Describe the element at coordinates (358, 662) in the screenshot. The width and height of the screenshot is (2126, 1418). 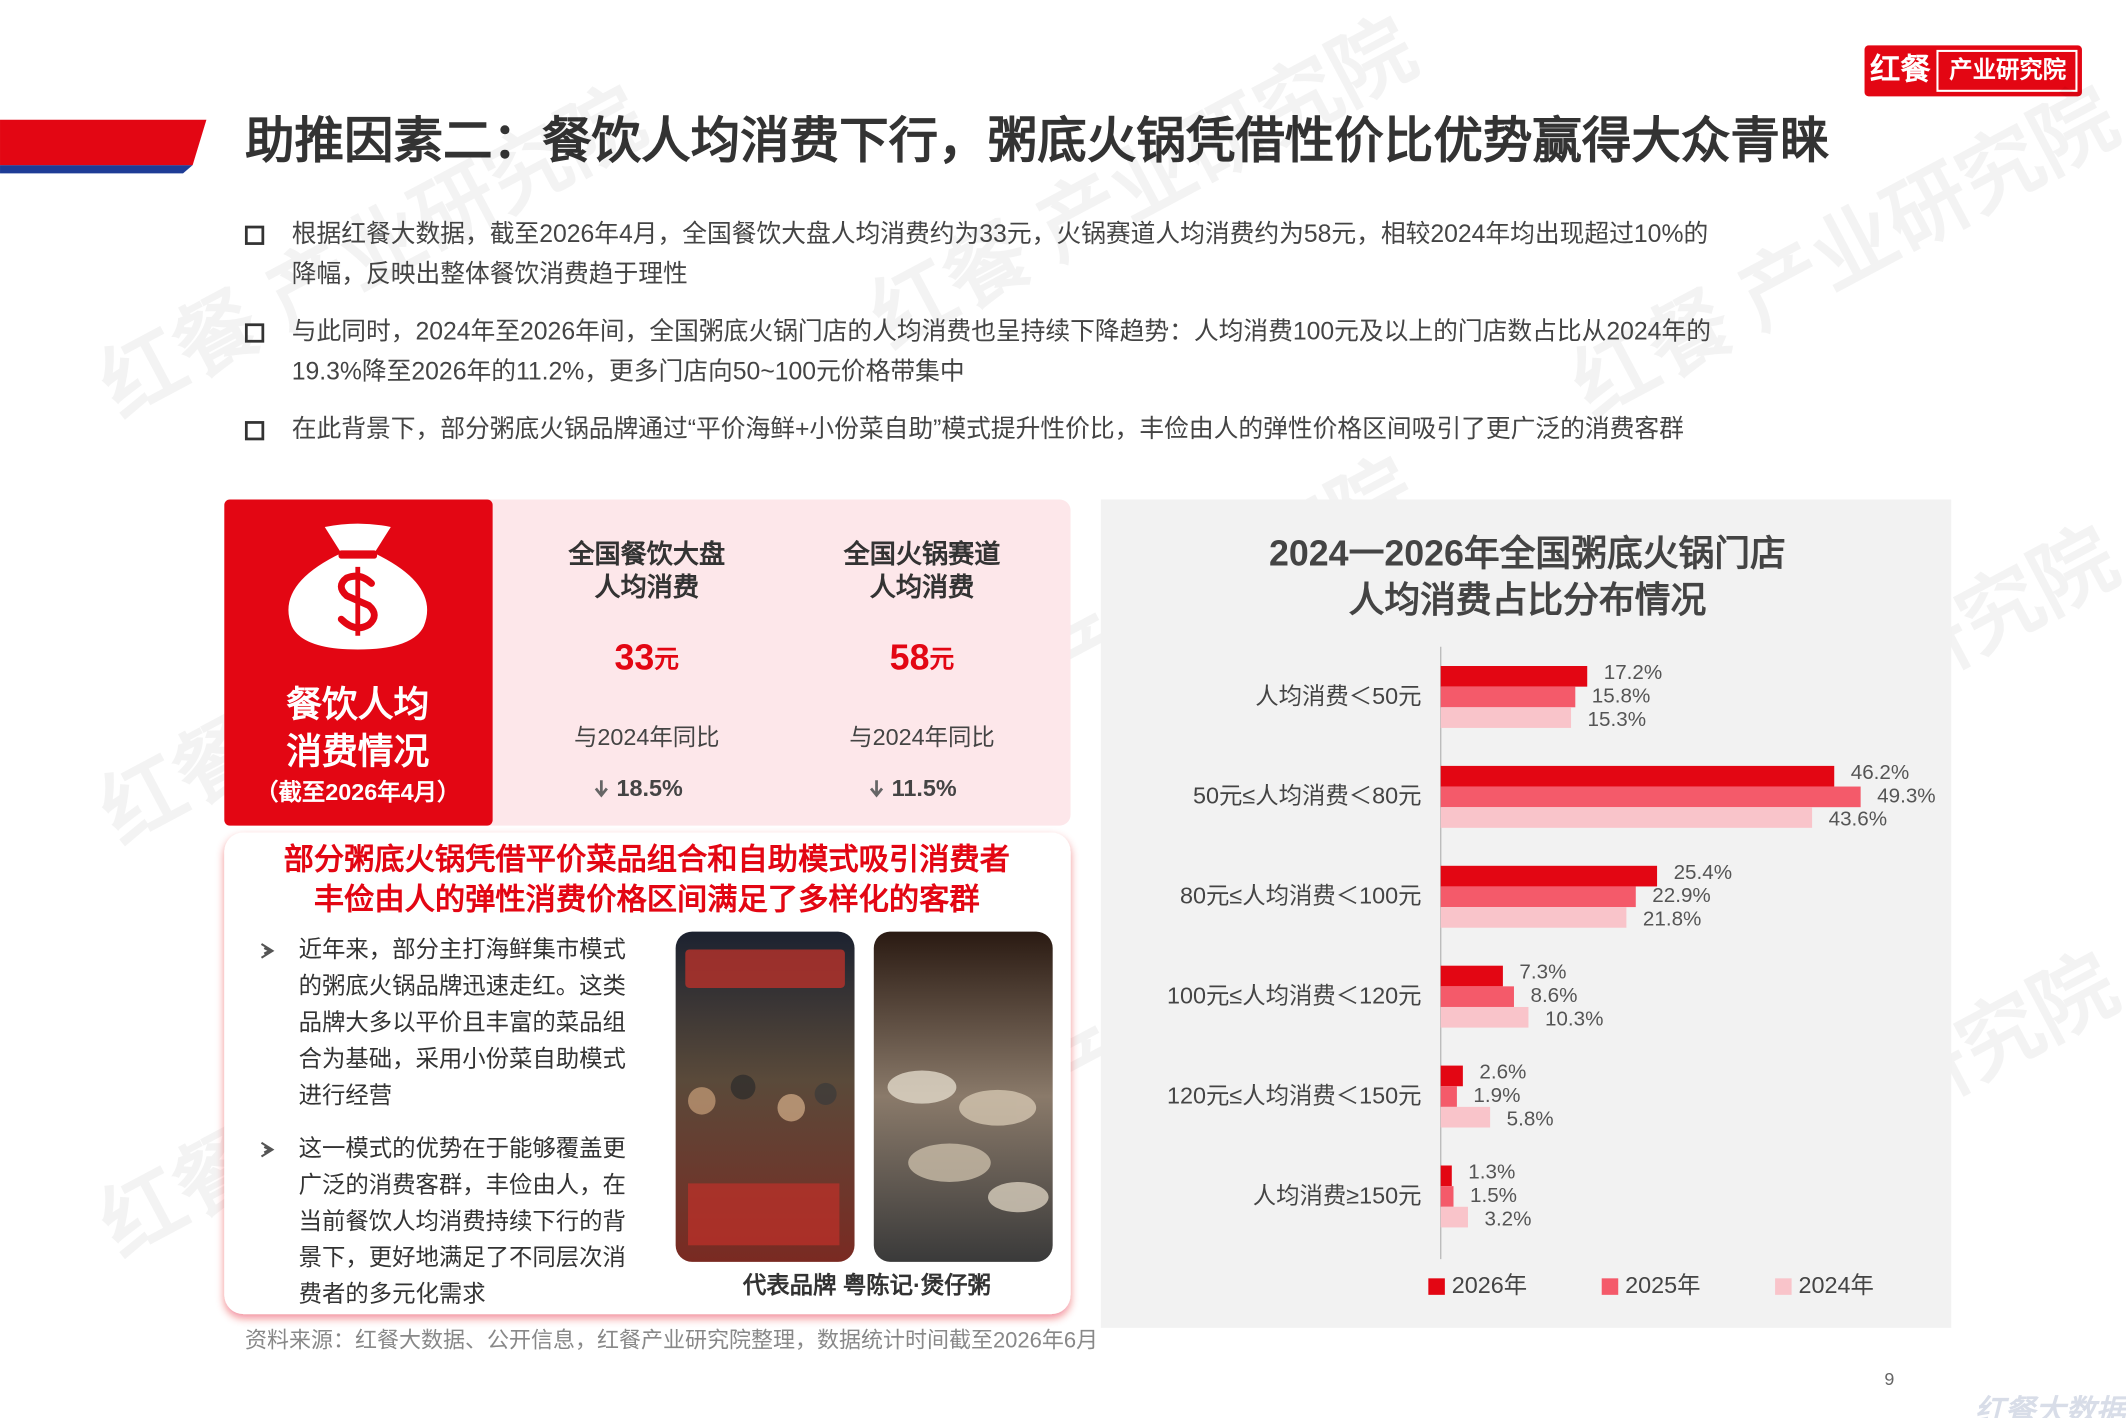
I see `summary-red-box` at that location.